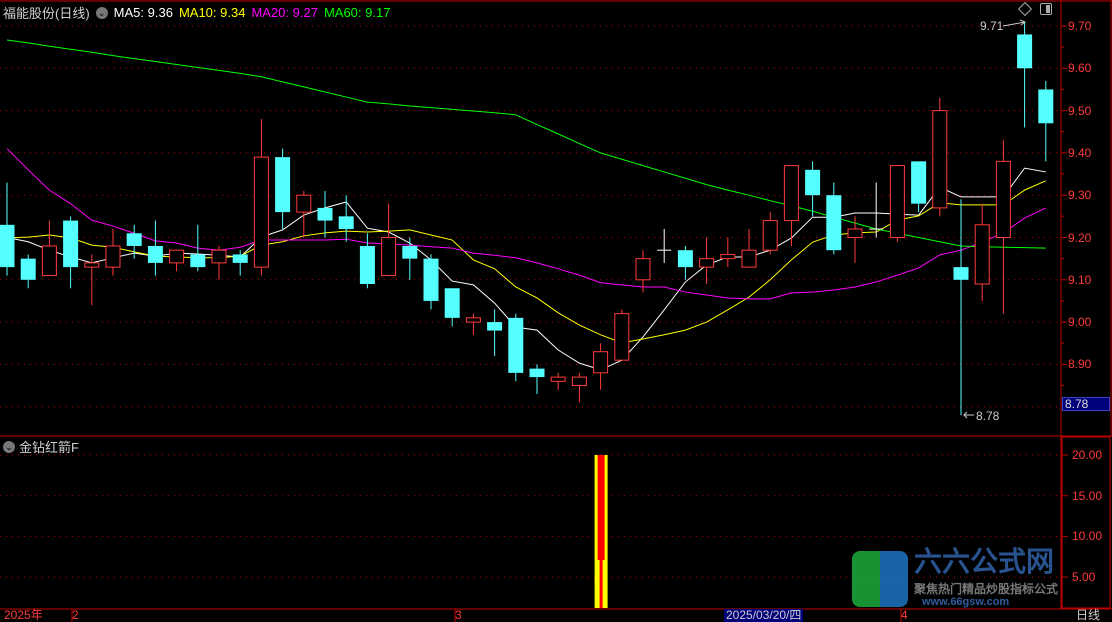 This screenshot has width=1112, height=622. I want to click on time-label-feb: 2, so click(75, 615).